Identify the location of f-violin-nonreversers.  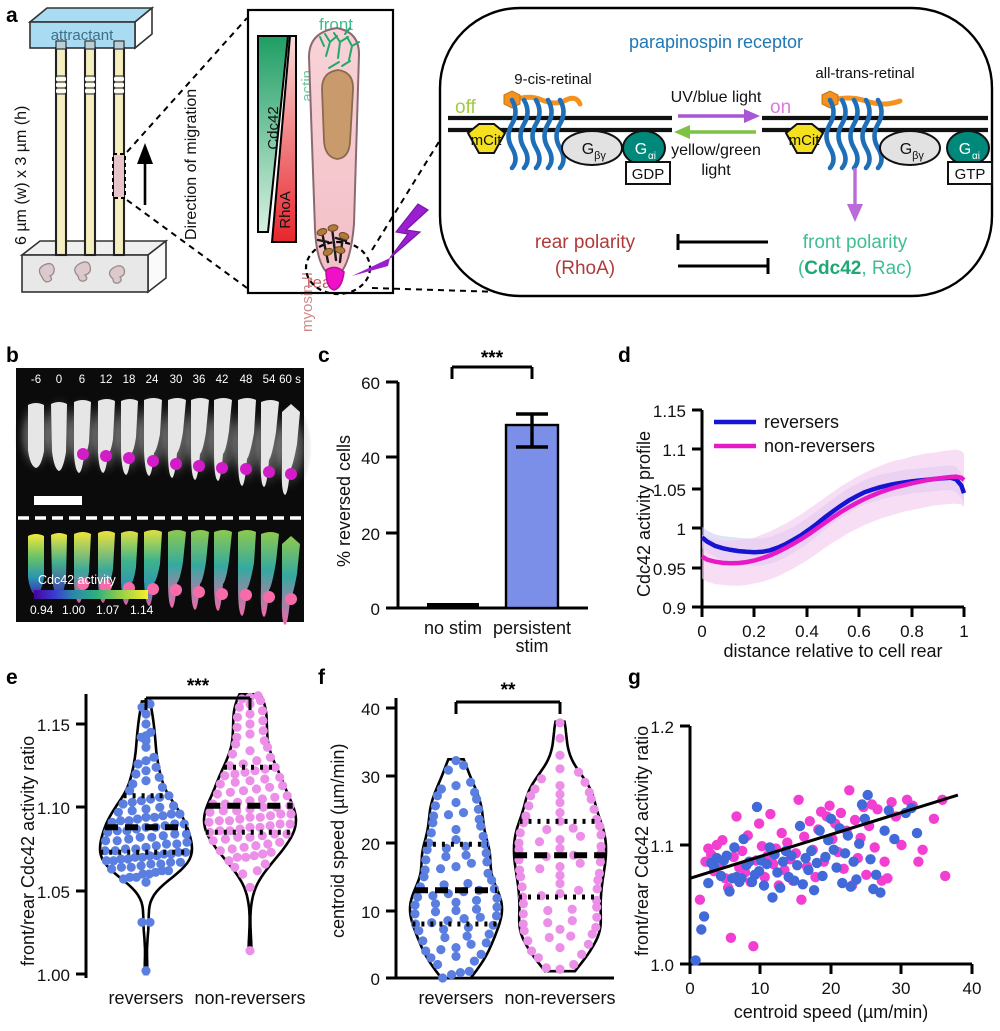
(560, 846).